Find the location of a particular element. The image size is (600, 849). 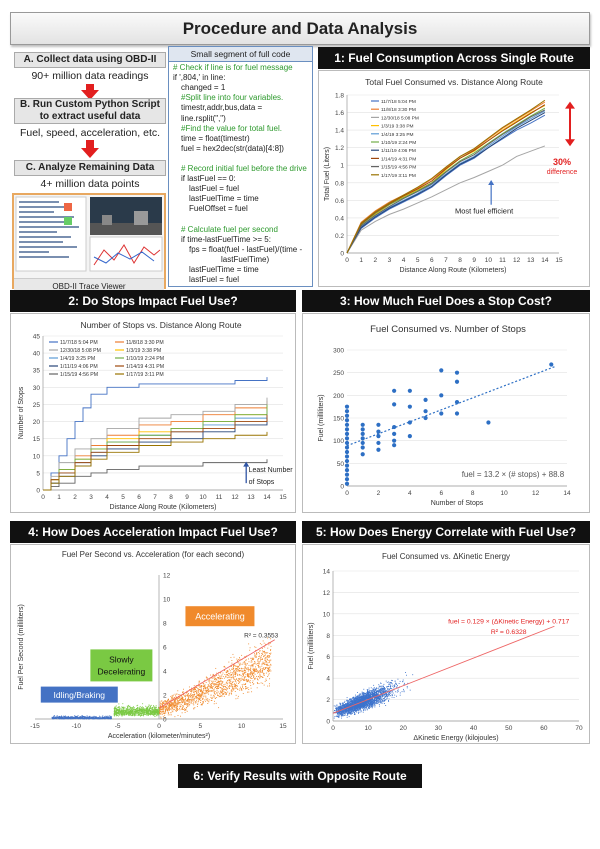

x-tick-label: 30 is located at coordinates (439, 728).